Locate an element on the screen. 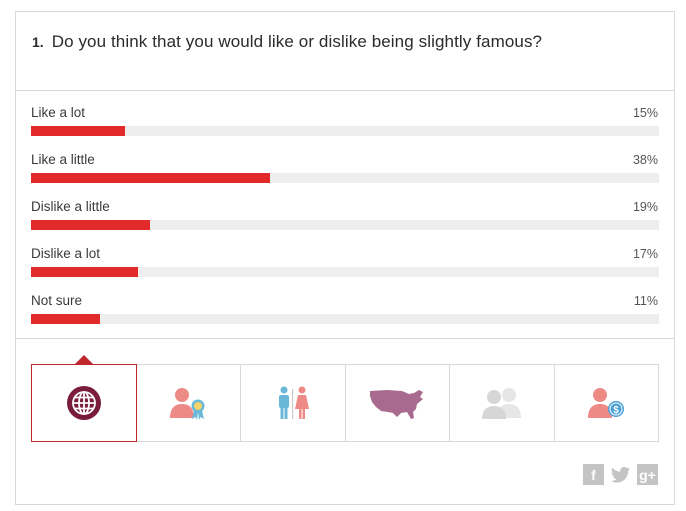 The width and height of the screenshot is (686, 511). person-dollar-icon: $ is located at coordinates (606, 403).